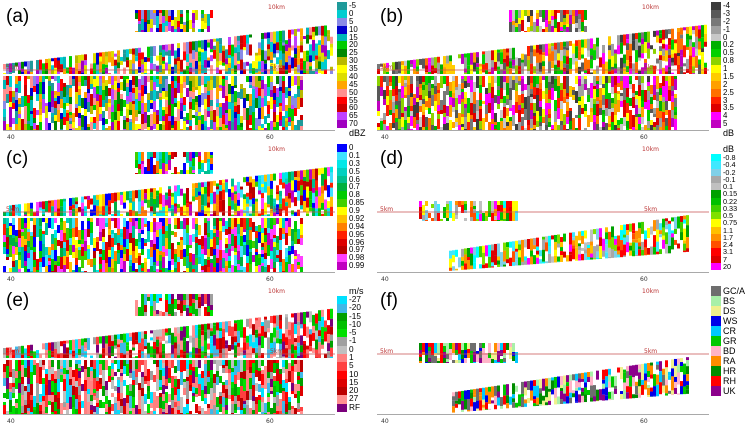  What do you see at coordinates (728, 69) in the screenshot?
I see `colorbar-entry: 1` at bounding box center [728, 69].